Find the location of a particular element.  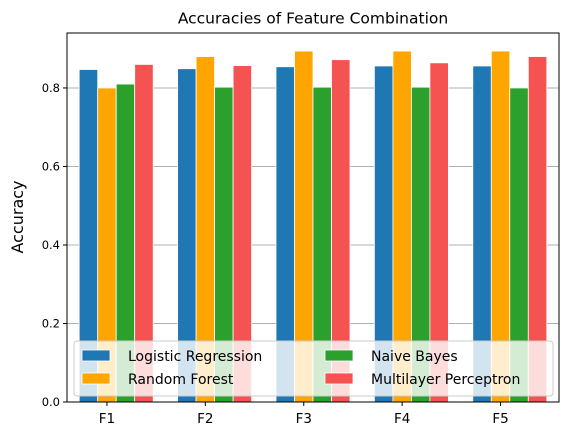

x-tick-label: F4 is located at coordinates (402, 419).